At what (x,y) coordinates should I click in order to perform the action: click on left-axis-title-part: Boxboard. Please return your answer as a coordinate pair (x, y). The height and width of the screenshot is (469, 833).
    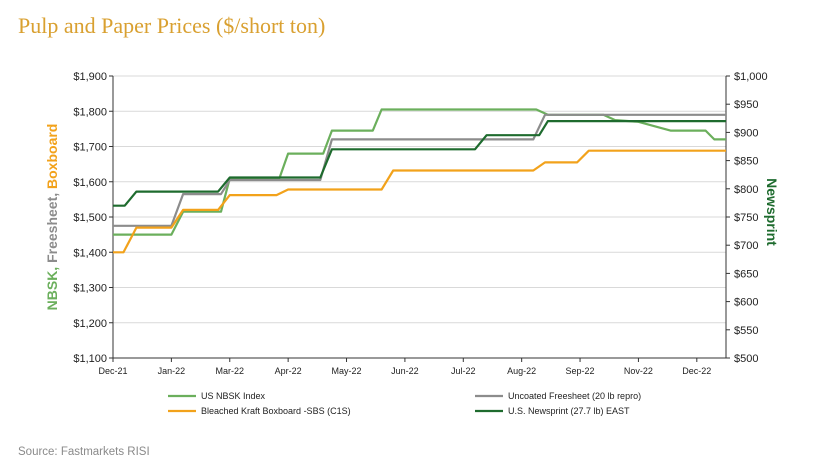
    Looking at the image, I should click on (52, 156).